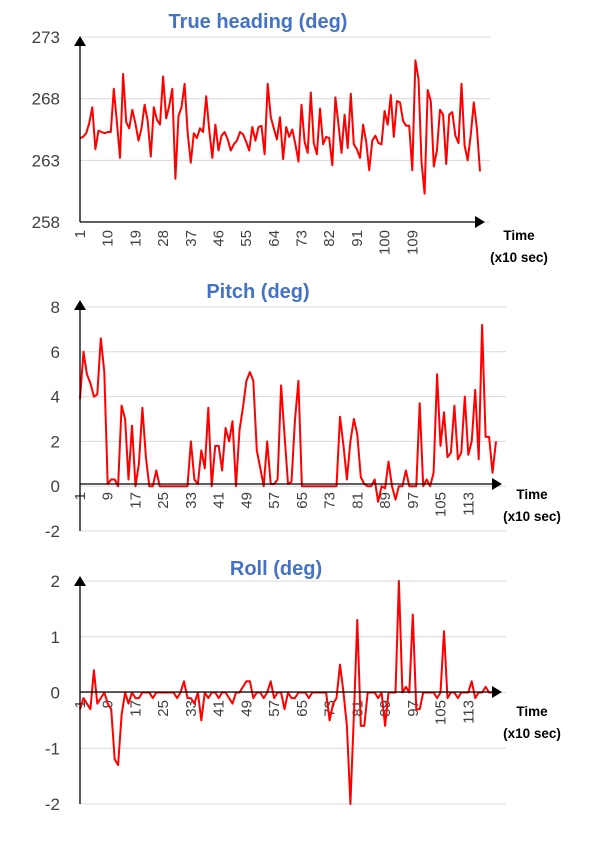 The image size is (590, 842). What do you see at coordinates (46, 130) in the screenshot?
I see `y-tick-labels: 273 268 263 258` at bounding box center [46, 130].